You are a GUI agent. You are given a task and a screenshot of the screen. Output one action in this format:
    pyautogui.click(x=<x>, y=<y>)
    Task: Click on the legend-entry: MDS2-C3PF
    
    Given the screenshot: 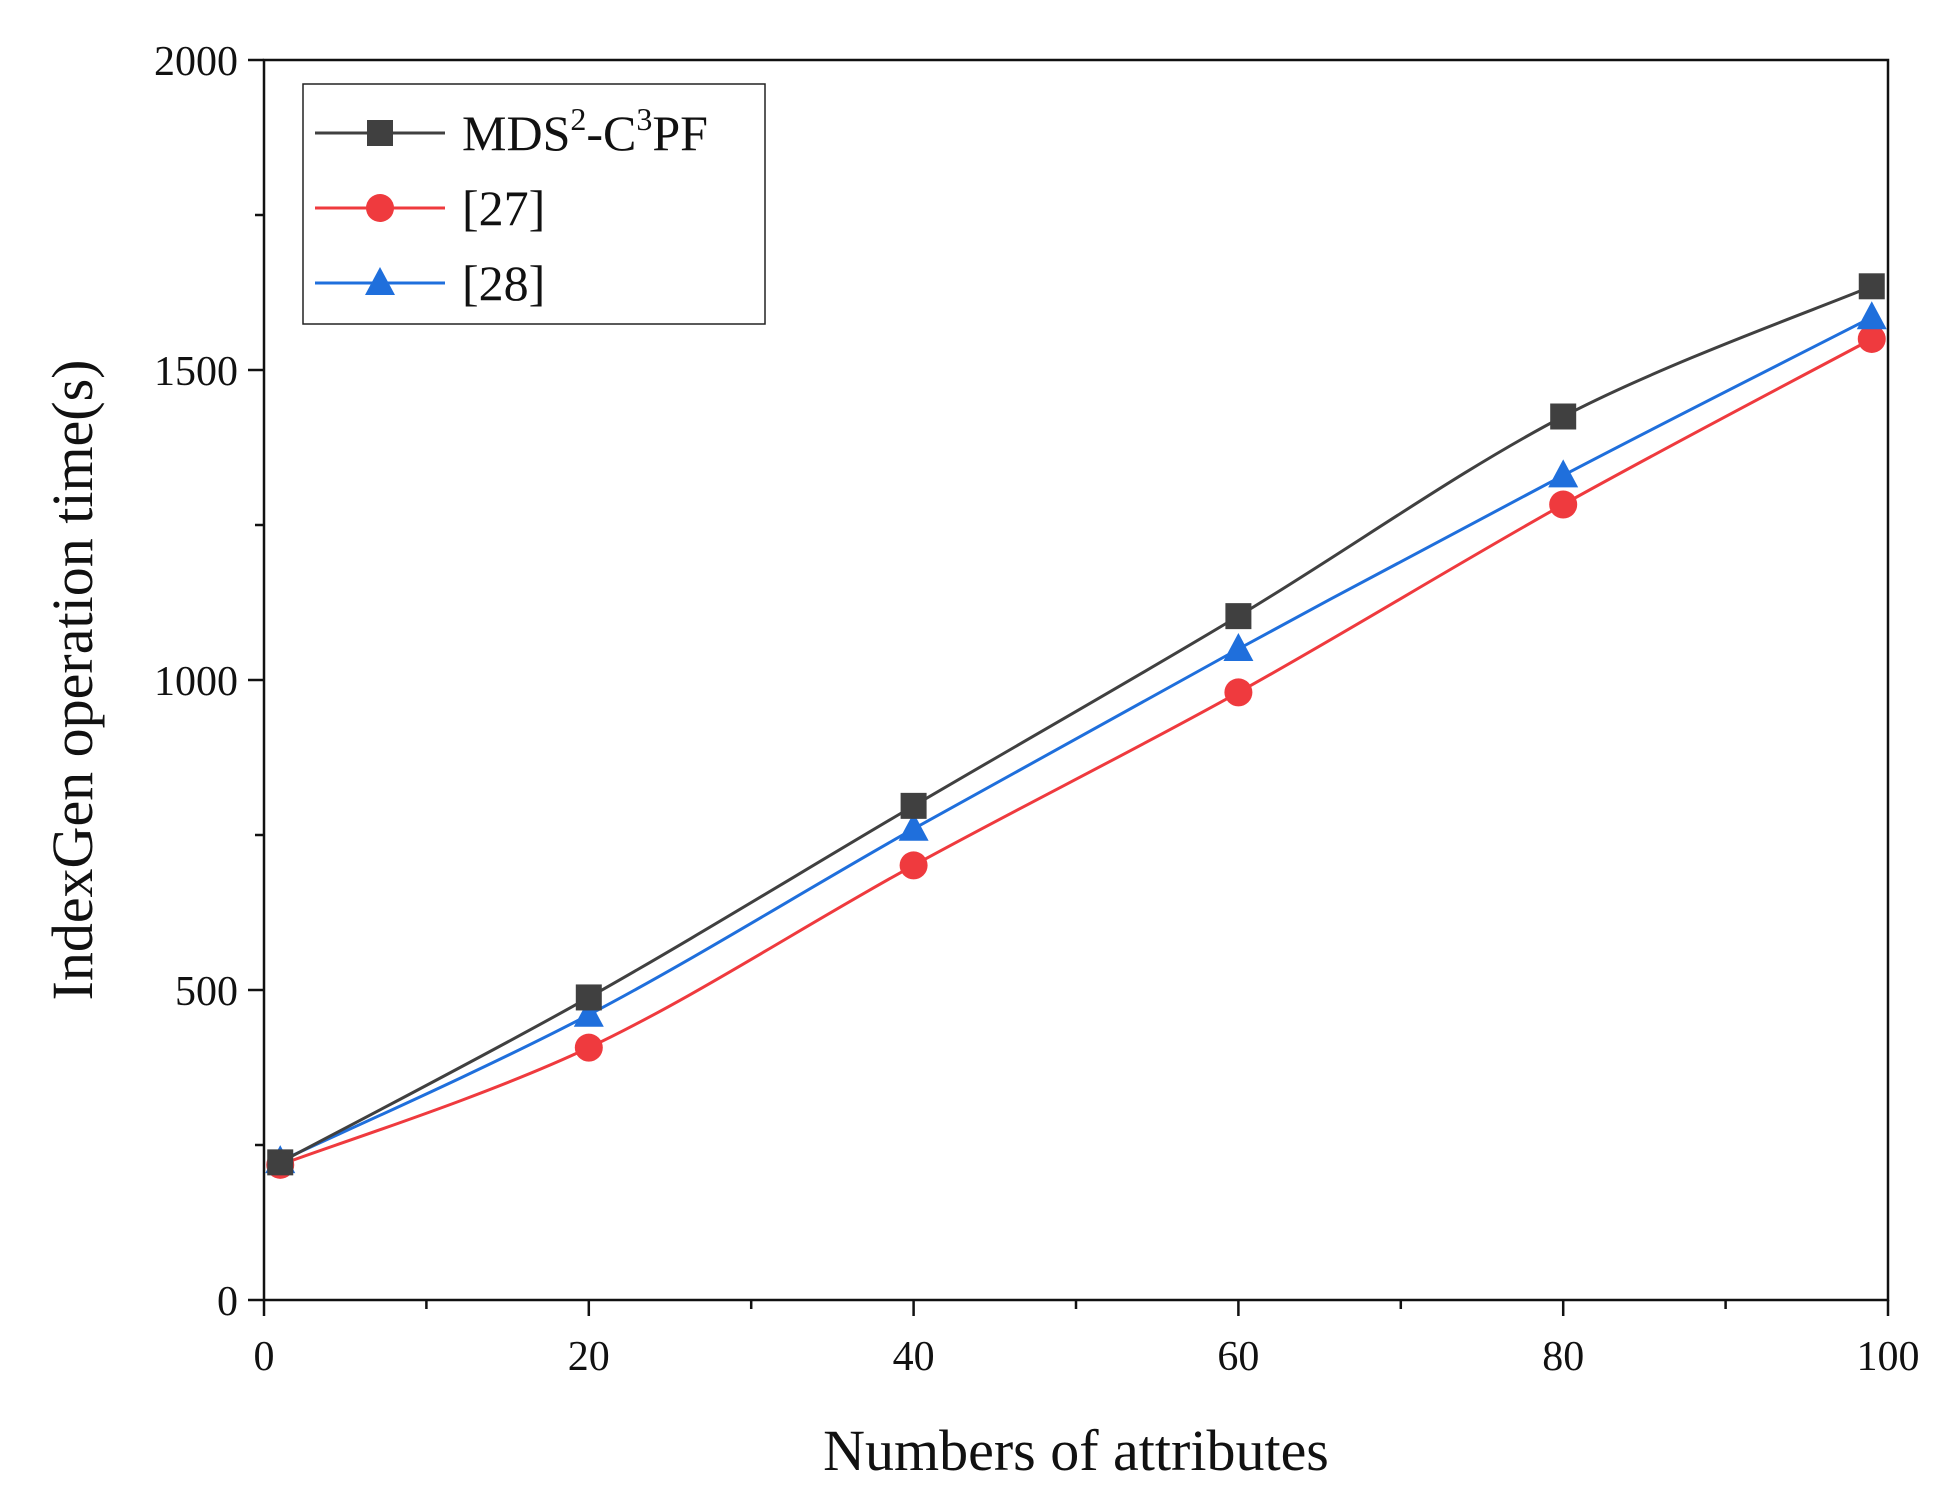 What is the action you would take?
    pyautogui.click(x=511, y=131)
    